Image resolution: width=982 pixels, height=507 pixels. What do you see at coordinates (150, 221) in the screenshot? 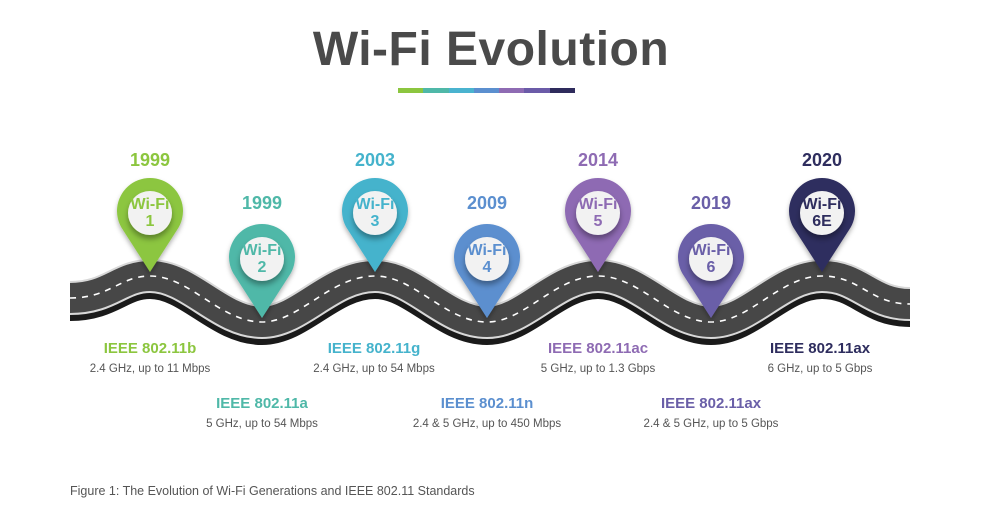
I see `generation-number: 1` at bounding box center [150, 221].